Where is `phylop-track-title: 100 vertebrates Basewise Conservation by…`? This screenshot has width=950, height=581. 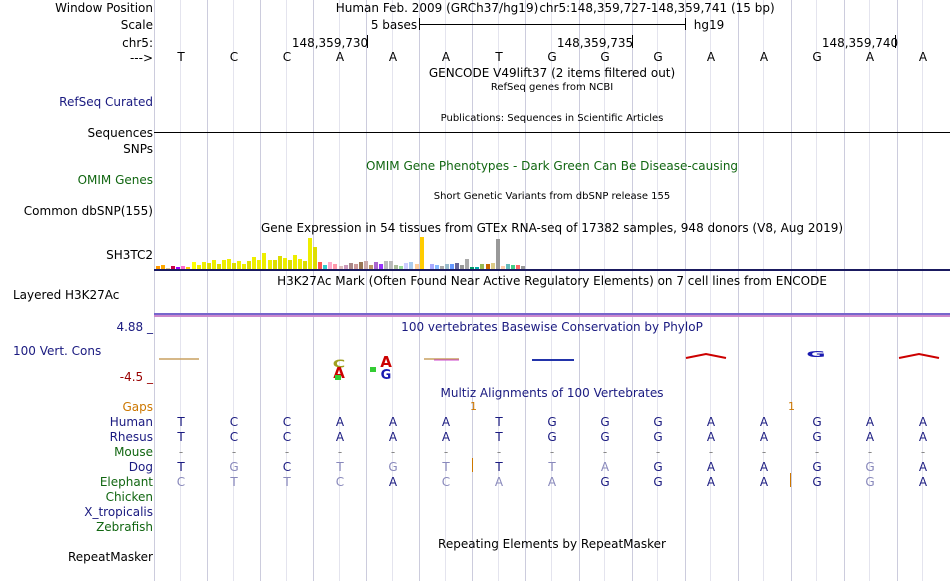 phylop-track-title: 100 vertebrates Basewise Conservation by… is located at coordinates (552, 327).